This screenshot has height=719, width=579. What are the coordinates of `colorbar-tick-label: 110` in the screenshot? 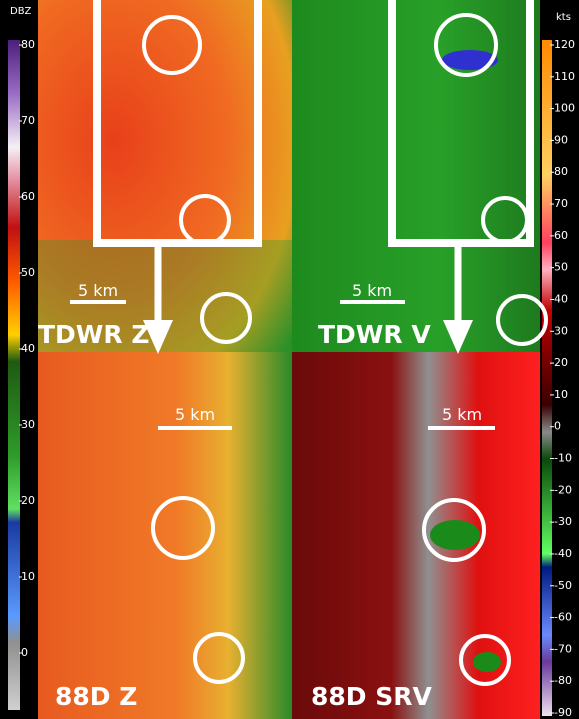 It's located at (564, 76).